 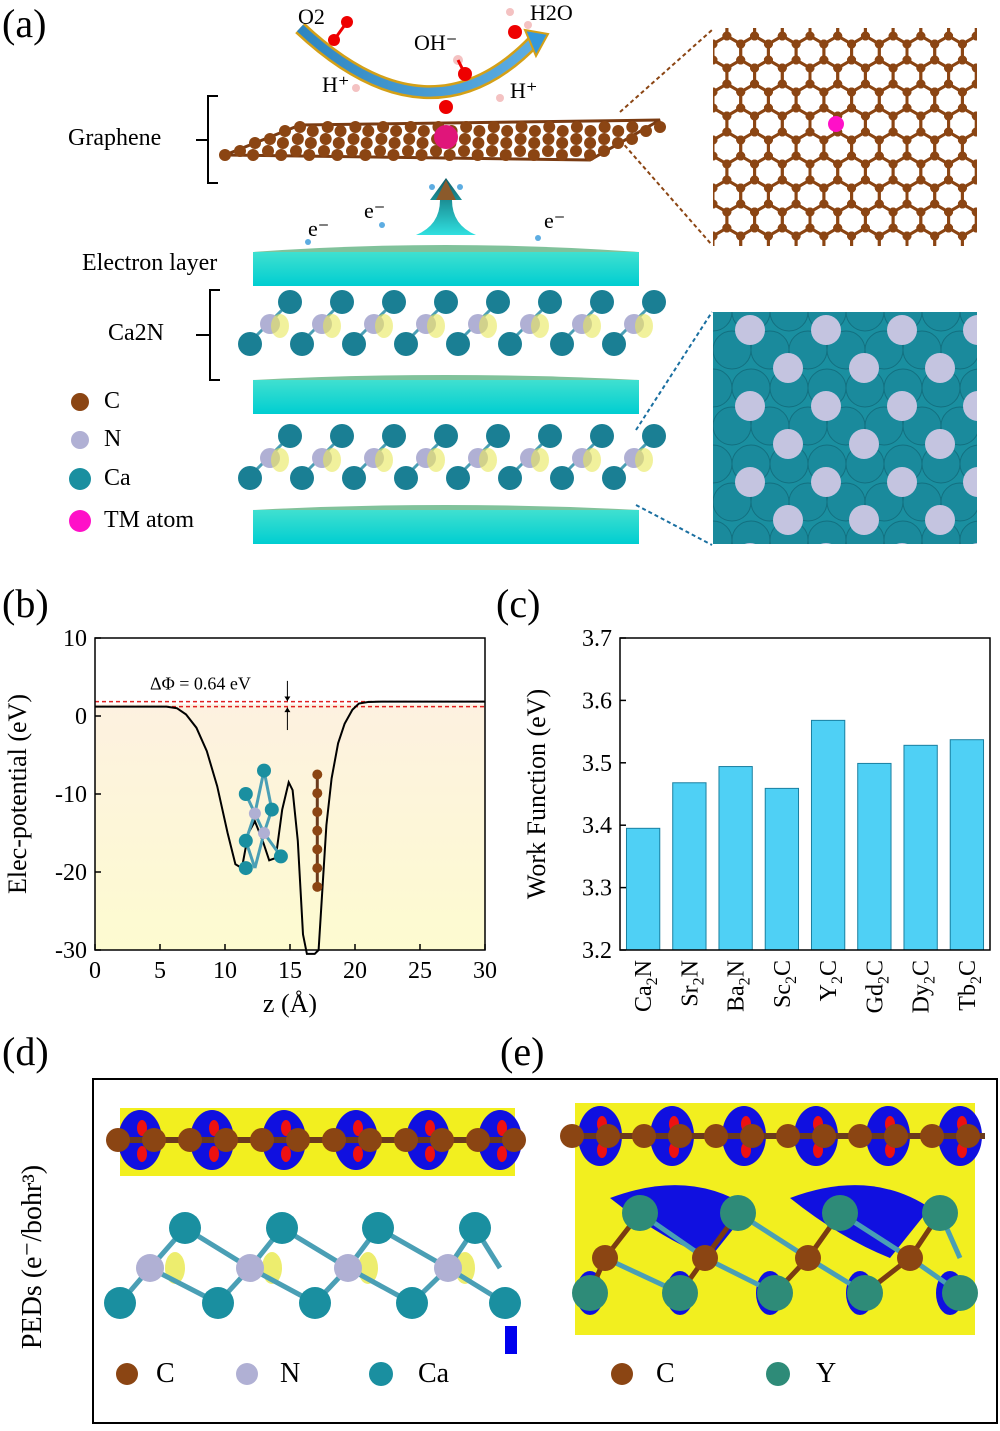 What do you see at coordinates (17, 794) in the screenshot?
I see `y-axis-label: Elec-potential (eV)` at bounding box center [17, 794].